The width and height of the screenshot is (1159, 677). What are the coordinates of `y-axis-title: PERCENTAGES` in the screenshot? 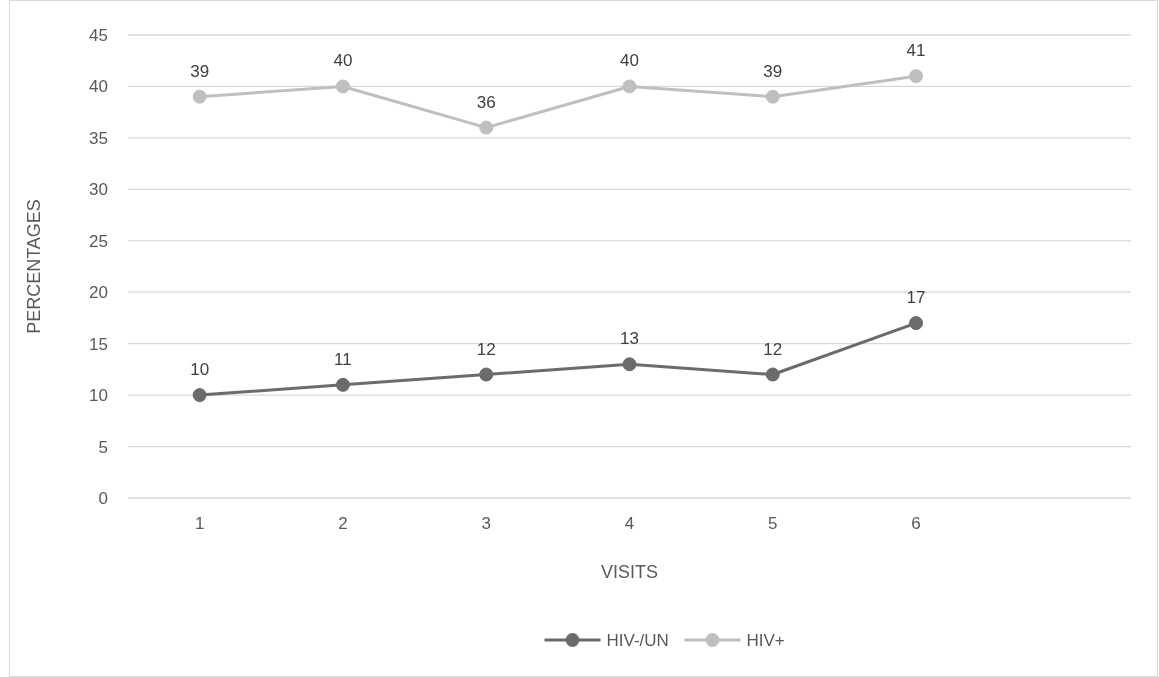 It's located at (34, 266).